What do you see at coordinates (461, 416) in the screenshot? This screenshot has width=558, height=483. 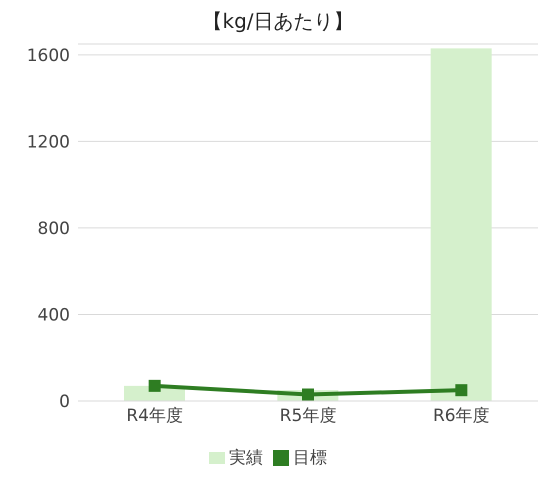 I see `x-tick-label: R6年度` at bounding box center [461, 416].